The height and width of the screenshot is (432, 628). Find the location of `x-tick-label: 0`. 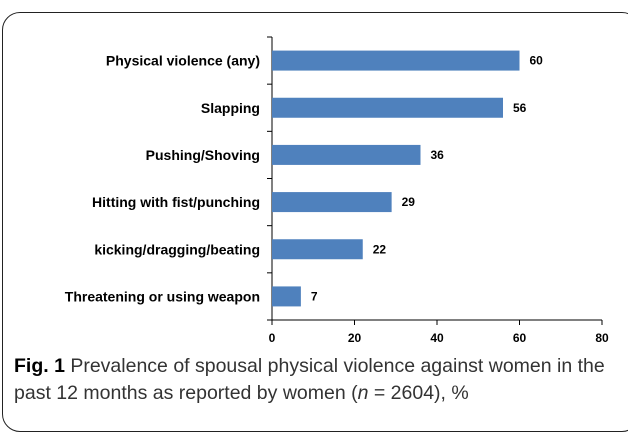

x-tick-label: 0 is located at coordinates (272, 338).